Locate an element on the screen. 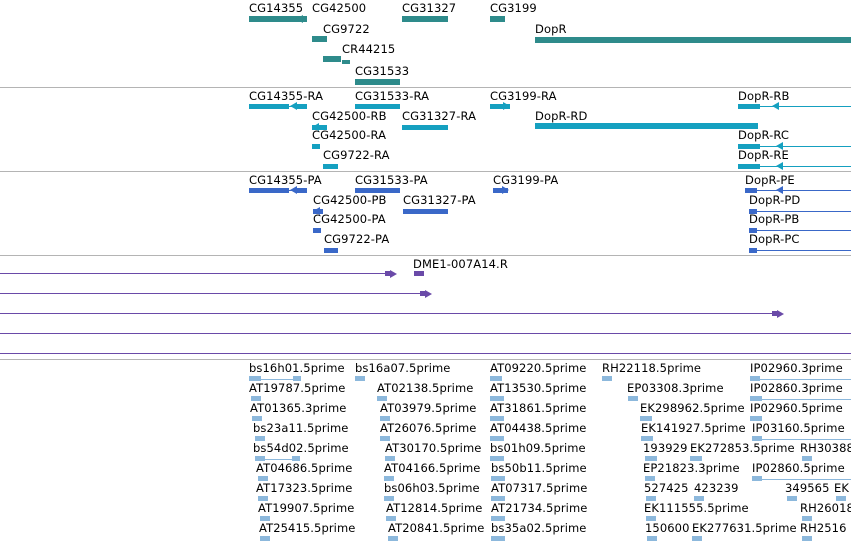  feature-label: RH30388 is located at coordinates (825, 448).